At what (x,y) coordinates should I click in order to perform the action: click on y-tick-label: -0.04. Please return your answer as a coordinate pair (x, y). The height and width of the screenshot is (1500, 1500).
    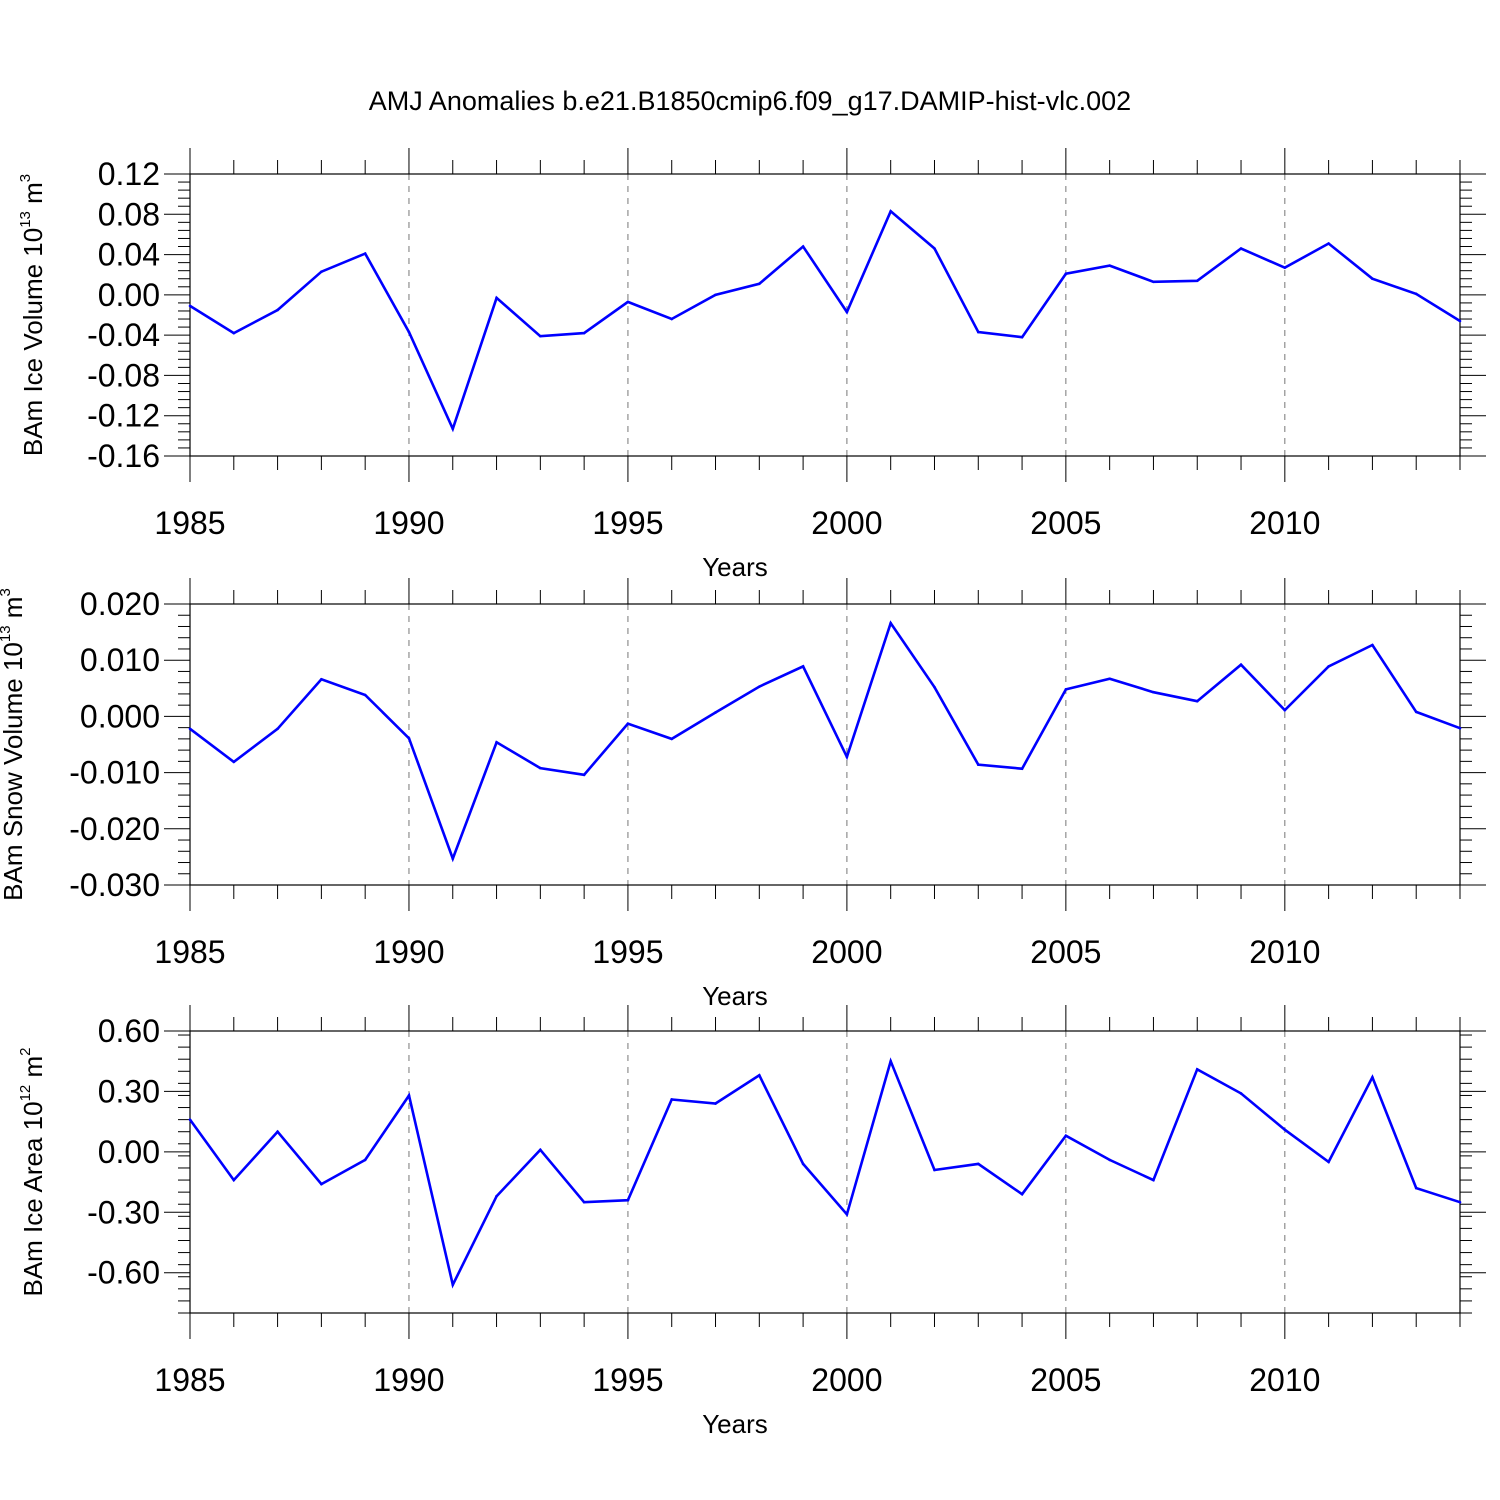
    Looking at the image, I should click on (123, 335).